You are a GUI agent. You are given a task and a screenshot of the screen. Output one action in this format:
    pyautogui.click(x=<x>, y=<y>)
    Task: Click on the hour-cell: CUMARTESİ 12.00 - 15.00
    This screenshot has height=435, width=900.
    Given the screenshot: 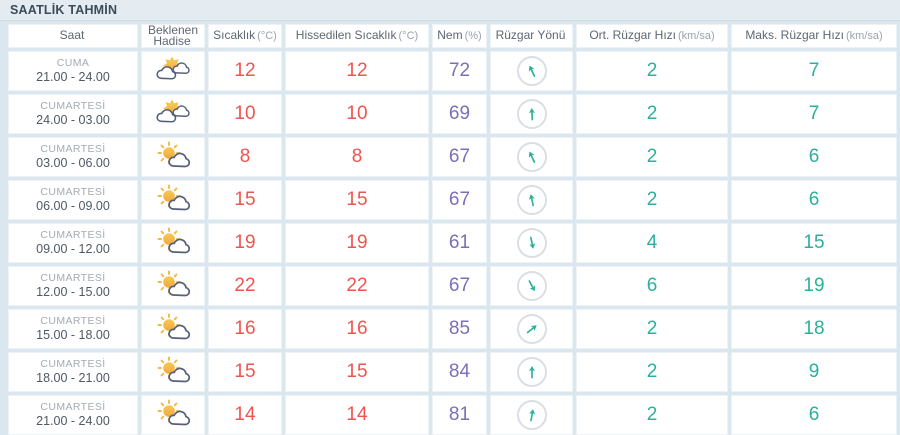 What is the action you would take?
    pyautogui.click(x=73, y=286)
    